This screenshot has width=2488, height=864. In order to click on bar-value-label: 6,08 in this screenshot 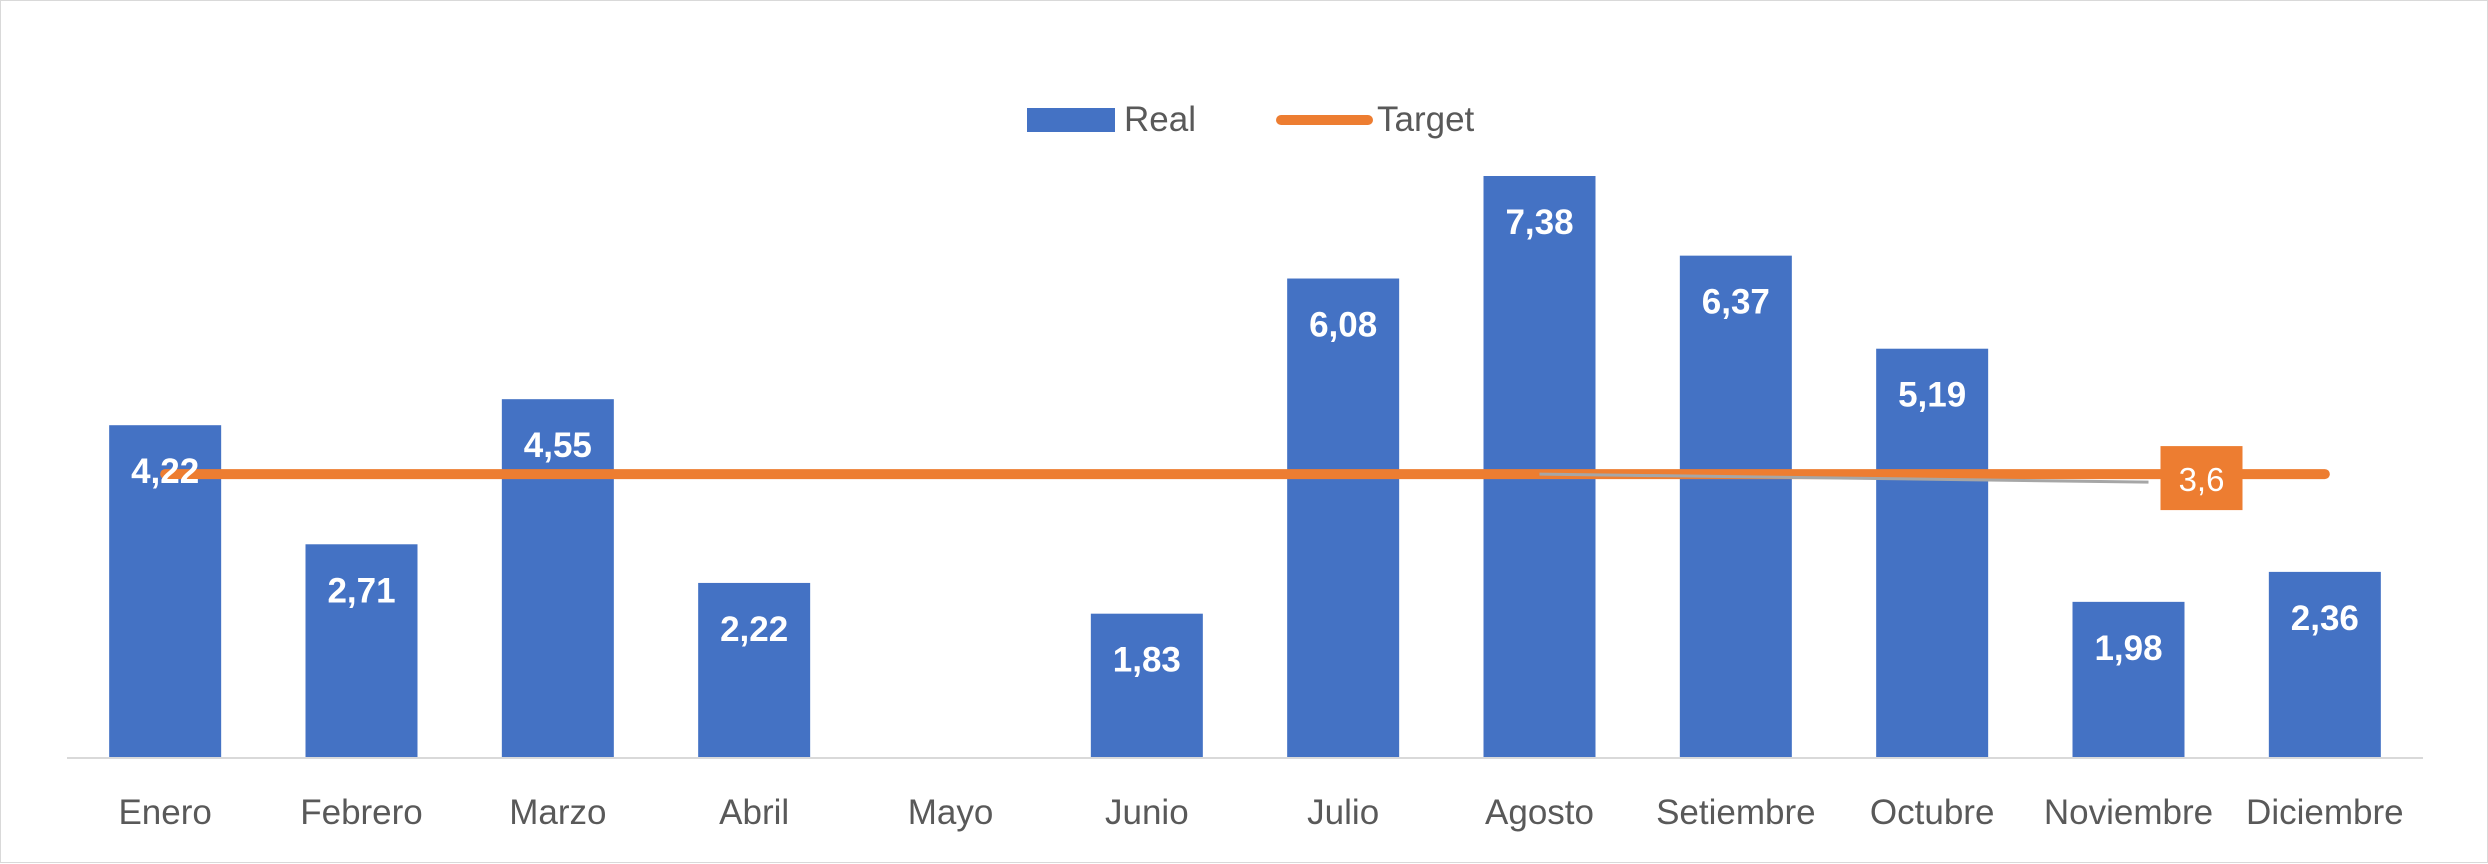, I will do `click(1343, 325)`.